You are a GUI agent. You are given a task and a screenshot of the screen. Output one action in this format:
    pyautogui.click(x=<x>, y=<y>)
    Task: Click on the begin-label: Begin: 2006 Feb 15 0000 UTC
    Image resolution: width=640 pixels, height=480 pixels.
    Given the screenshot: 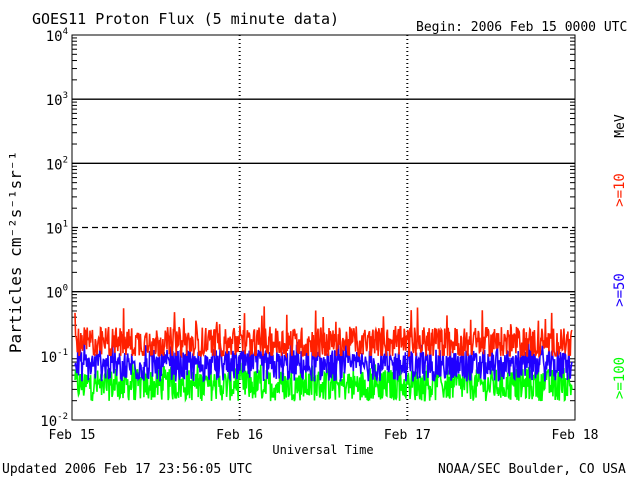 What is the action you would take?
    pyautogui.click(x=521, y=27)
    